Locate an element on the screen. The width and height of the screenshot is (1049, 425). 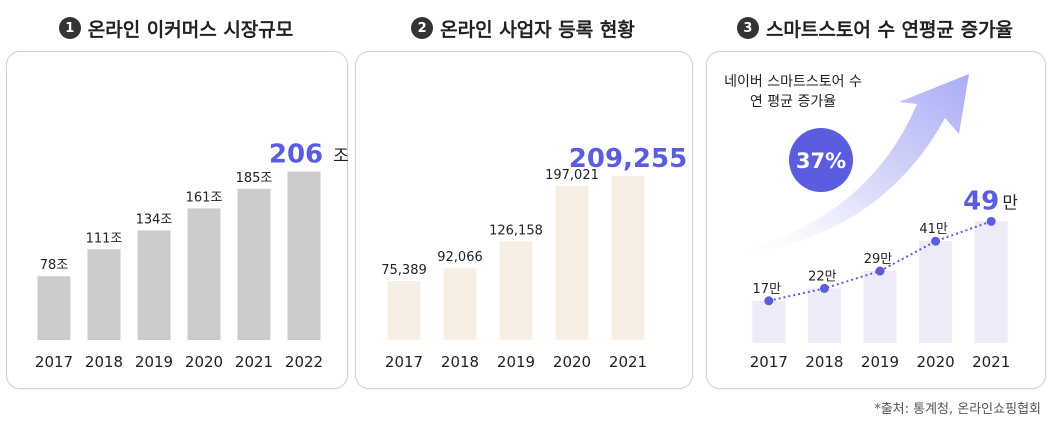
callout-text-line1: 네이버 스마트스토어 수 is located at coordinates (793, 82).